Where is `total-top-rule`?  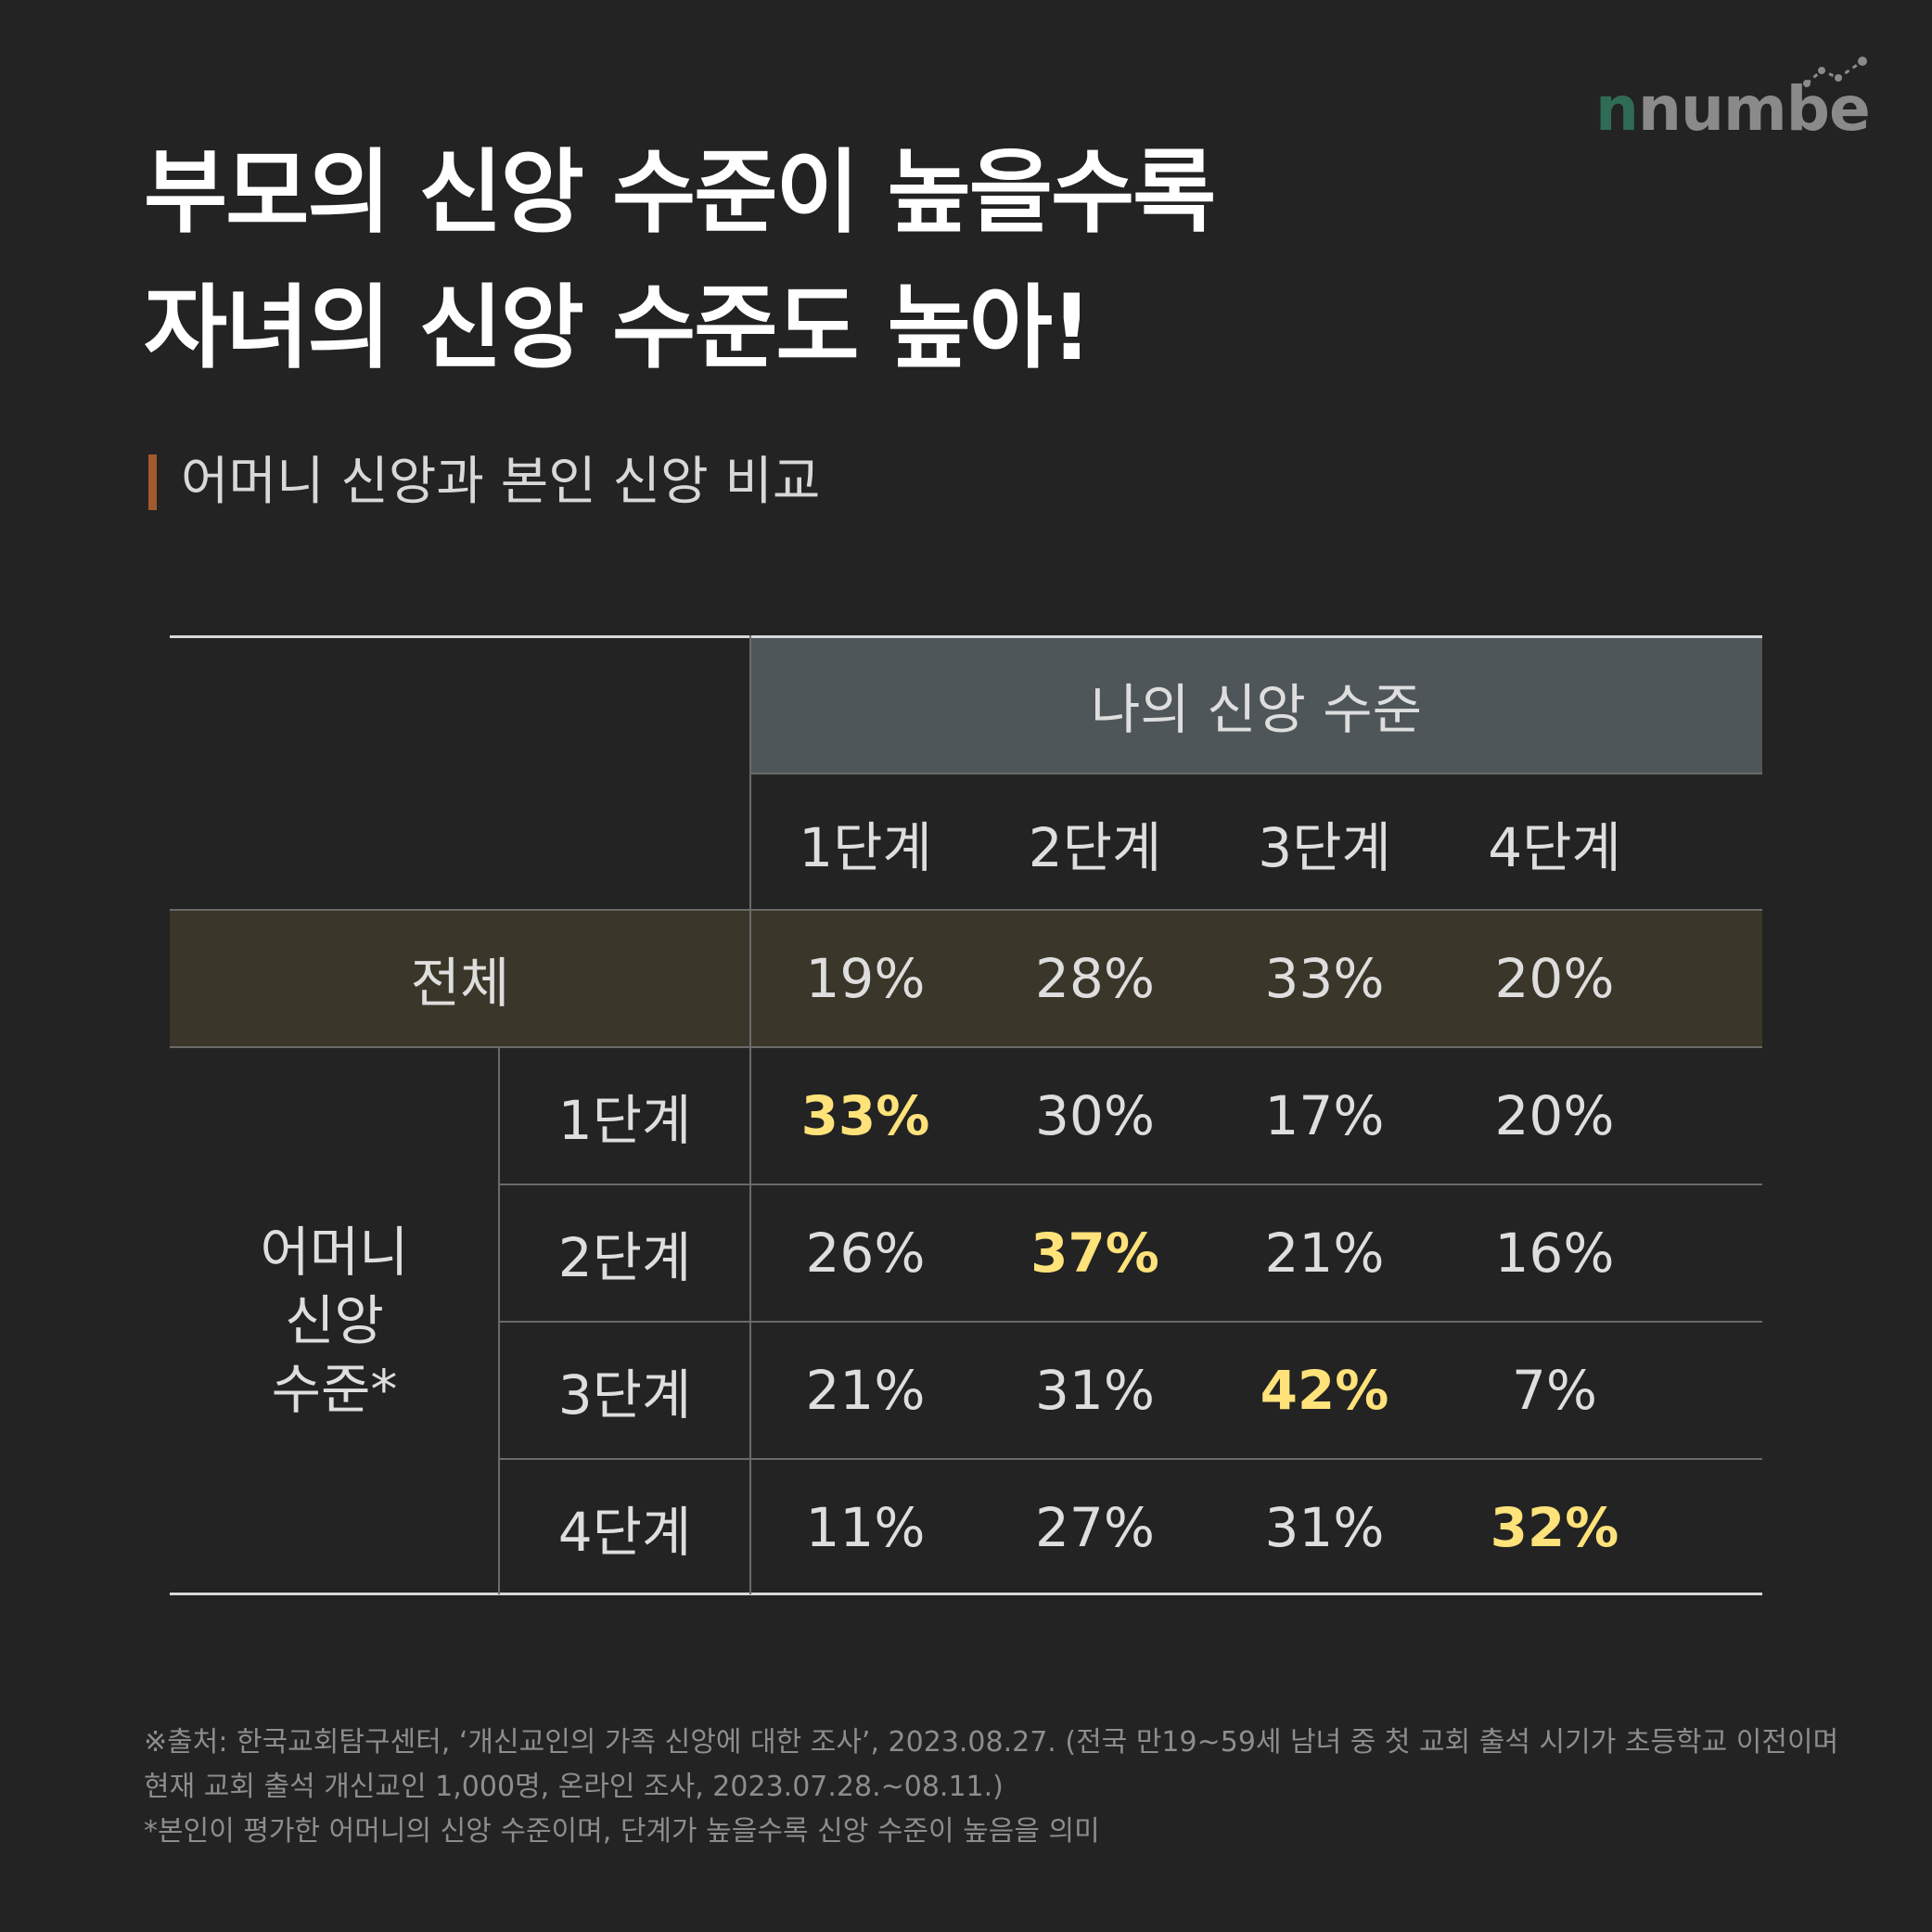
total-top-rule is located at coordinates (966, 910).